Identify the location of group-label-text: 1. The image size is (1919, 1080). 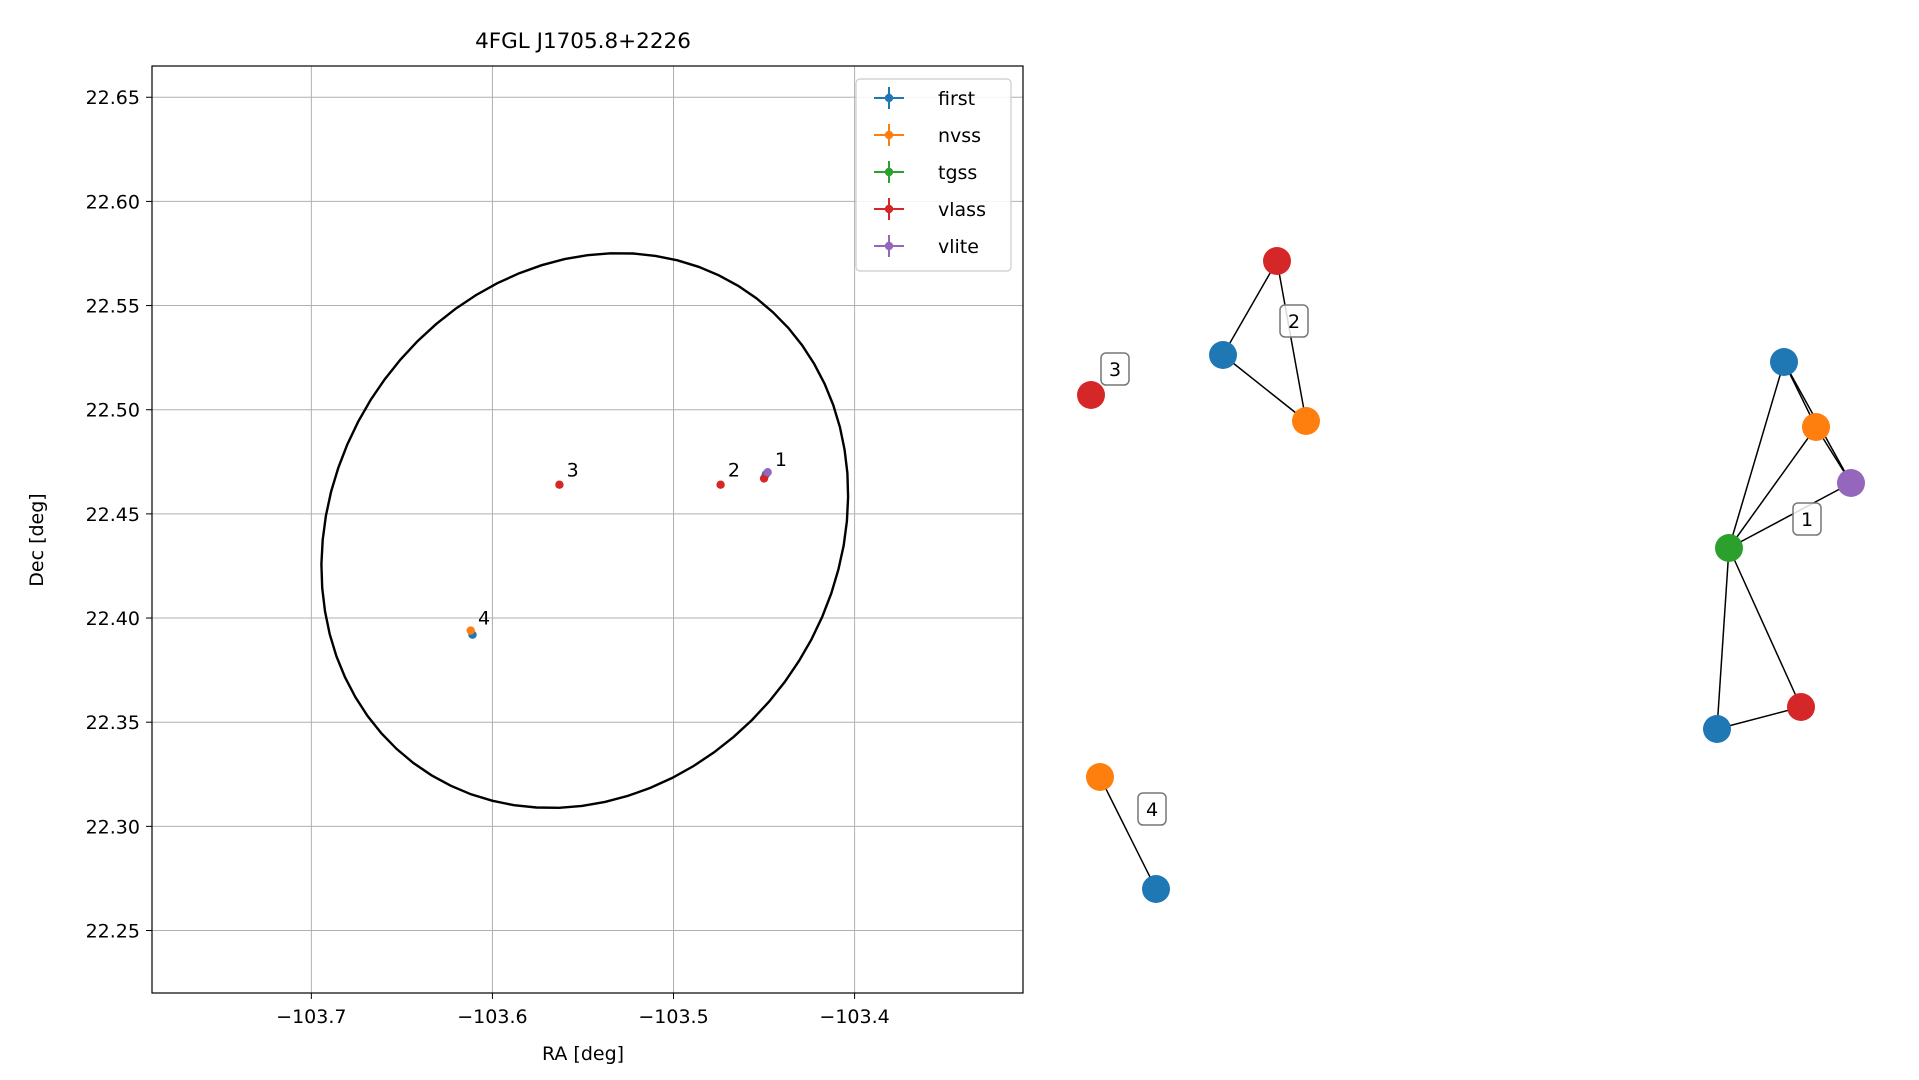
(1807, 520).